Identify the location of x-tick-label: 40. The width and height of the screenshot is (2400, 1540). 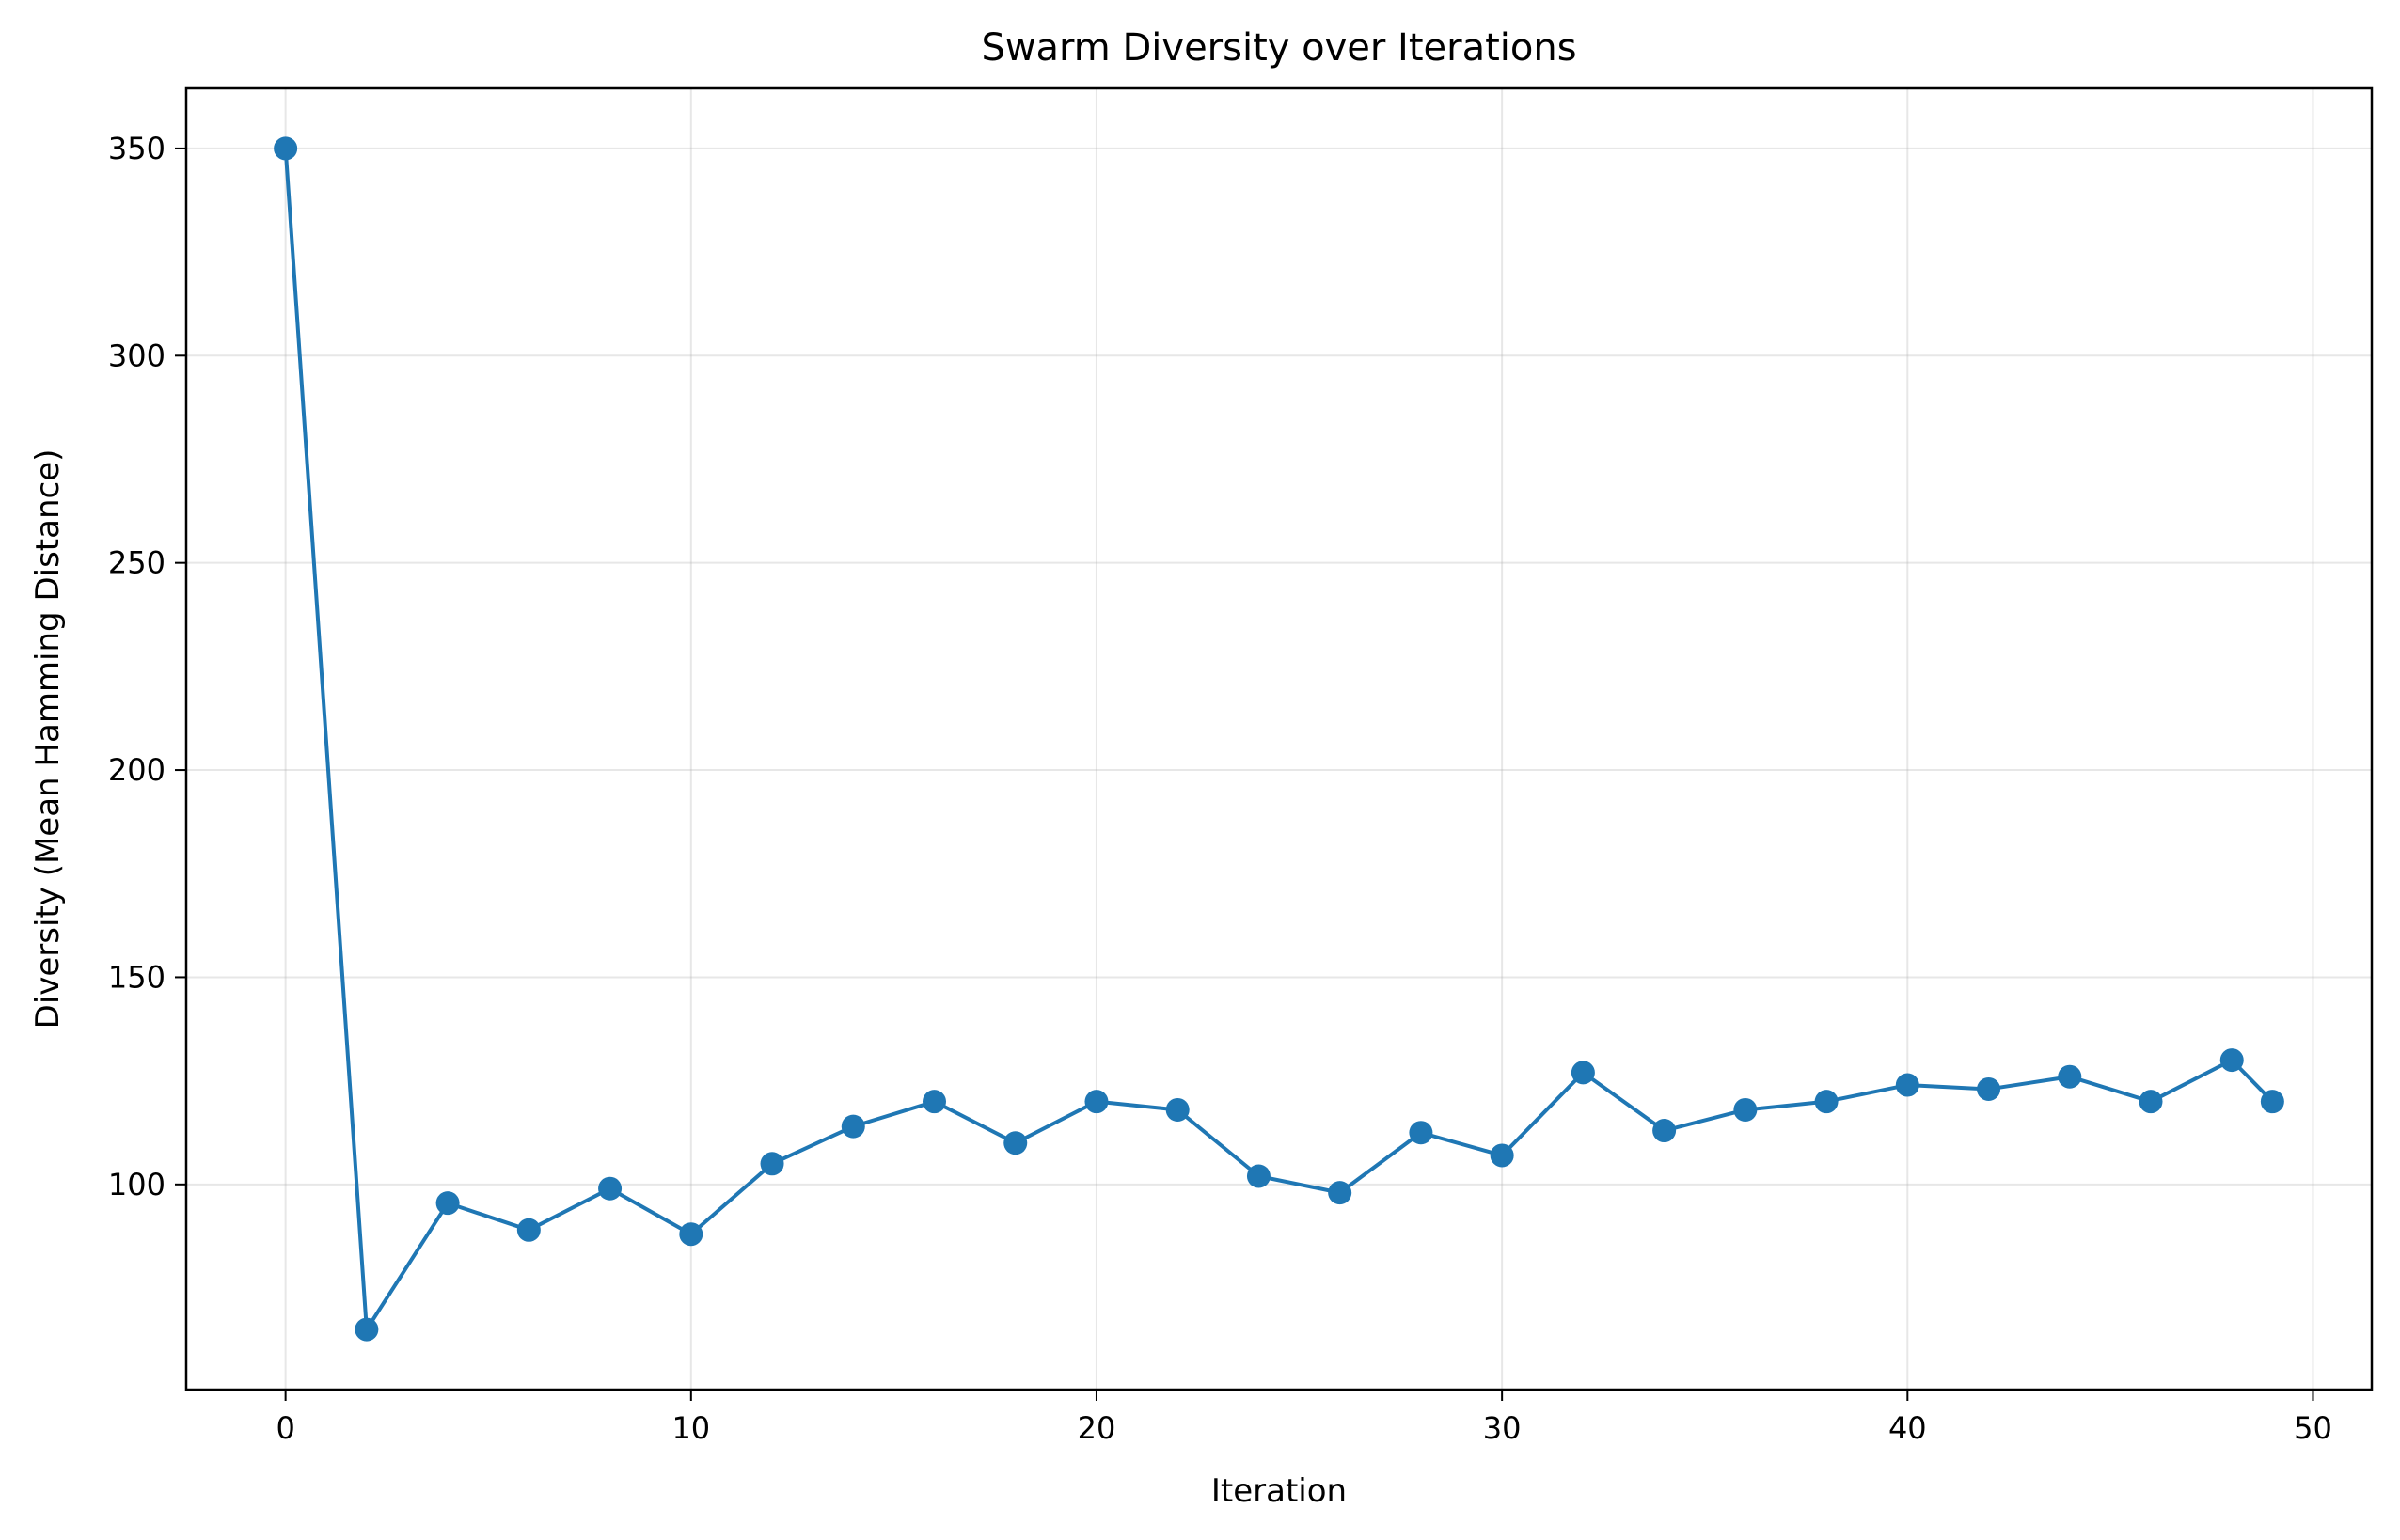
(1907, 1428).